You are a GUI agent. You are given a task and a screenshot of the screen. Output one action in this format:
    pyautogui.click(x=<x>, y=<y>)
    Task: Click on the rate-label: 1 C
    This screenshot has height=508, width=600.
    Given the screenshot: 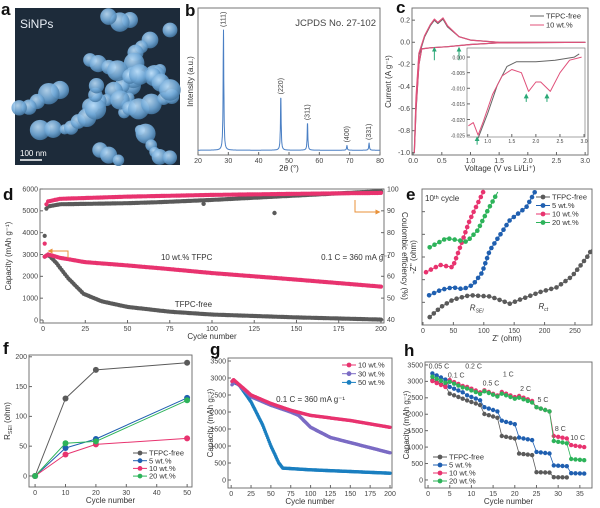 What is the action you would take?
    pyautogui.click(x=508, y=374)
    